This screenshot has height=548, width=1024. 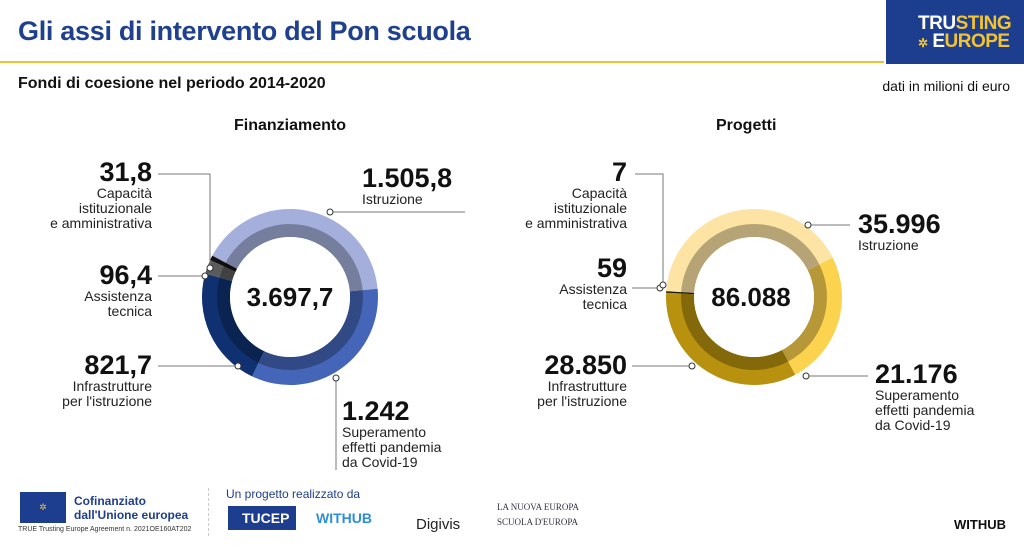 I want to click on slice-label: 7 Capacità istituzionale e amministrativa, so click(x=576, y=194).